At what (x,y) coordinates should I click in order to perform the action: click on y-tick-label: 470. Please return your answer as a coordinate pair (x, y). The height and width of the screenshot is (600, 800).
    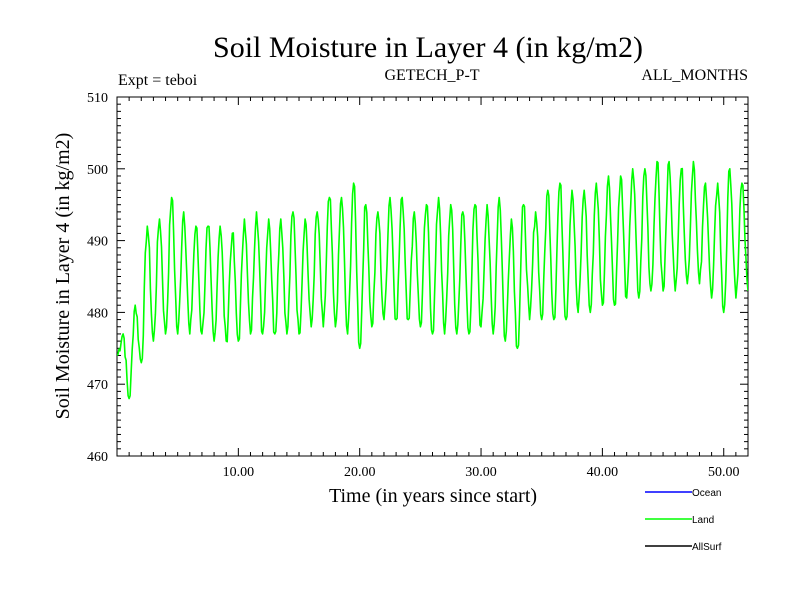
    Looking at the image, I should click on (97, 385).